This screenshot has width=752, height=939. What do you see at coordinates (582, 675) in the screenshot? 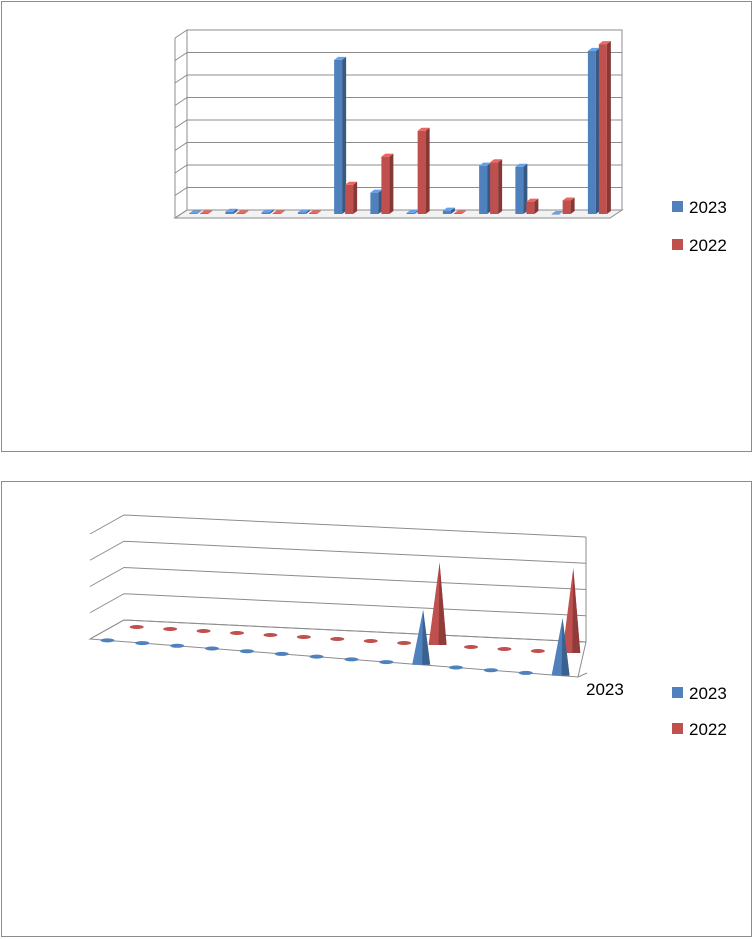
I see `depth-axis-line` at bounding box center [582, 675].